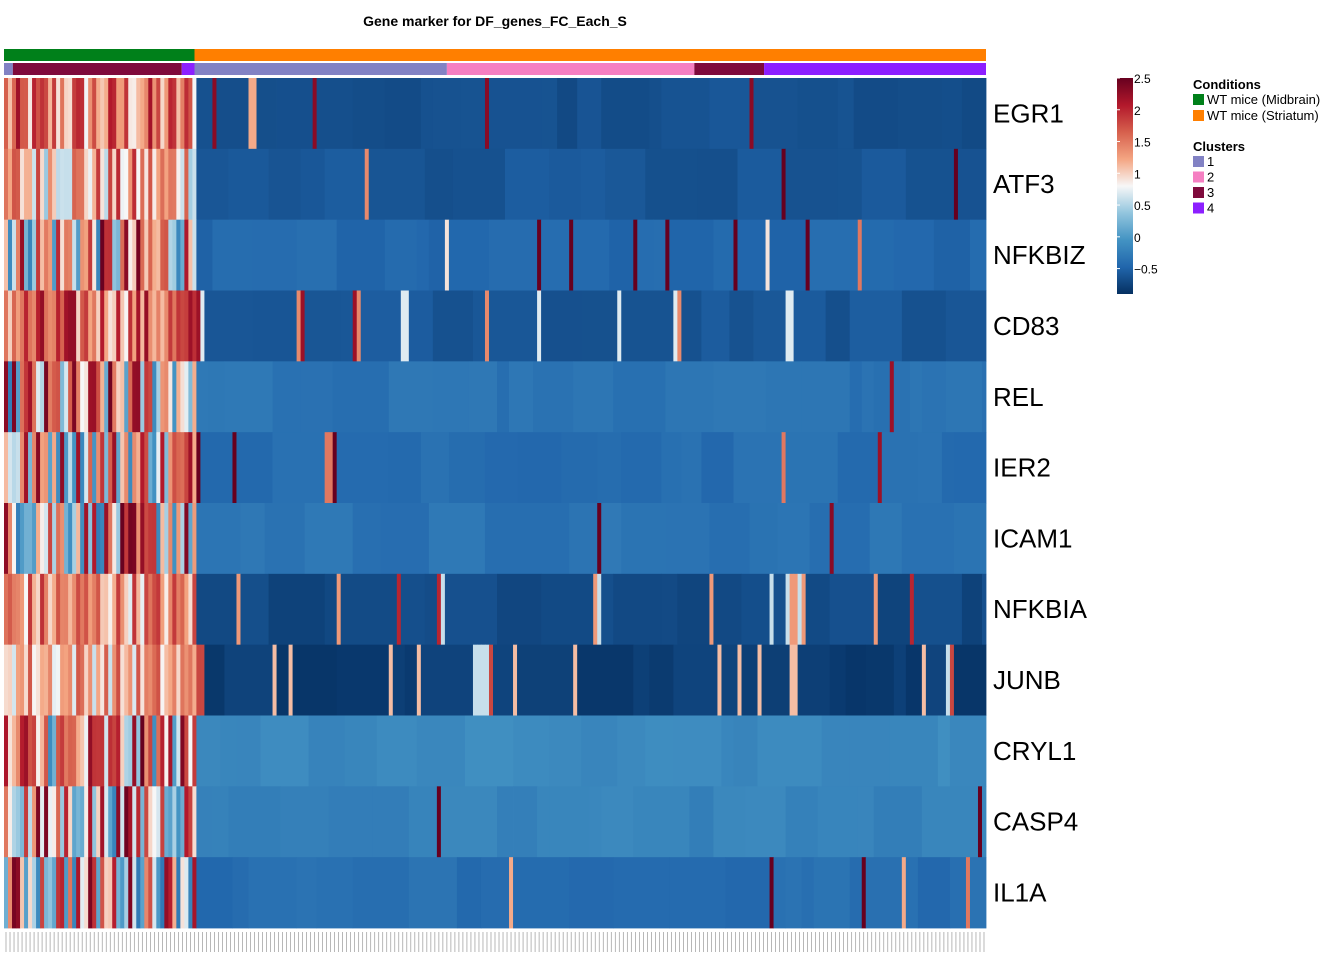 This screenshot has height=967, width=1337. What do you see at coordinates (1018, 397) in the screenshot?
I see `gene-label-rel: REL` at bounding box center [1018, 397].